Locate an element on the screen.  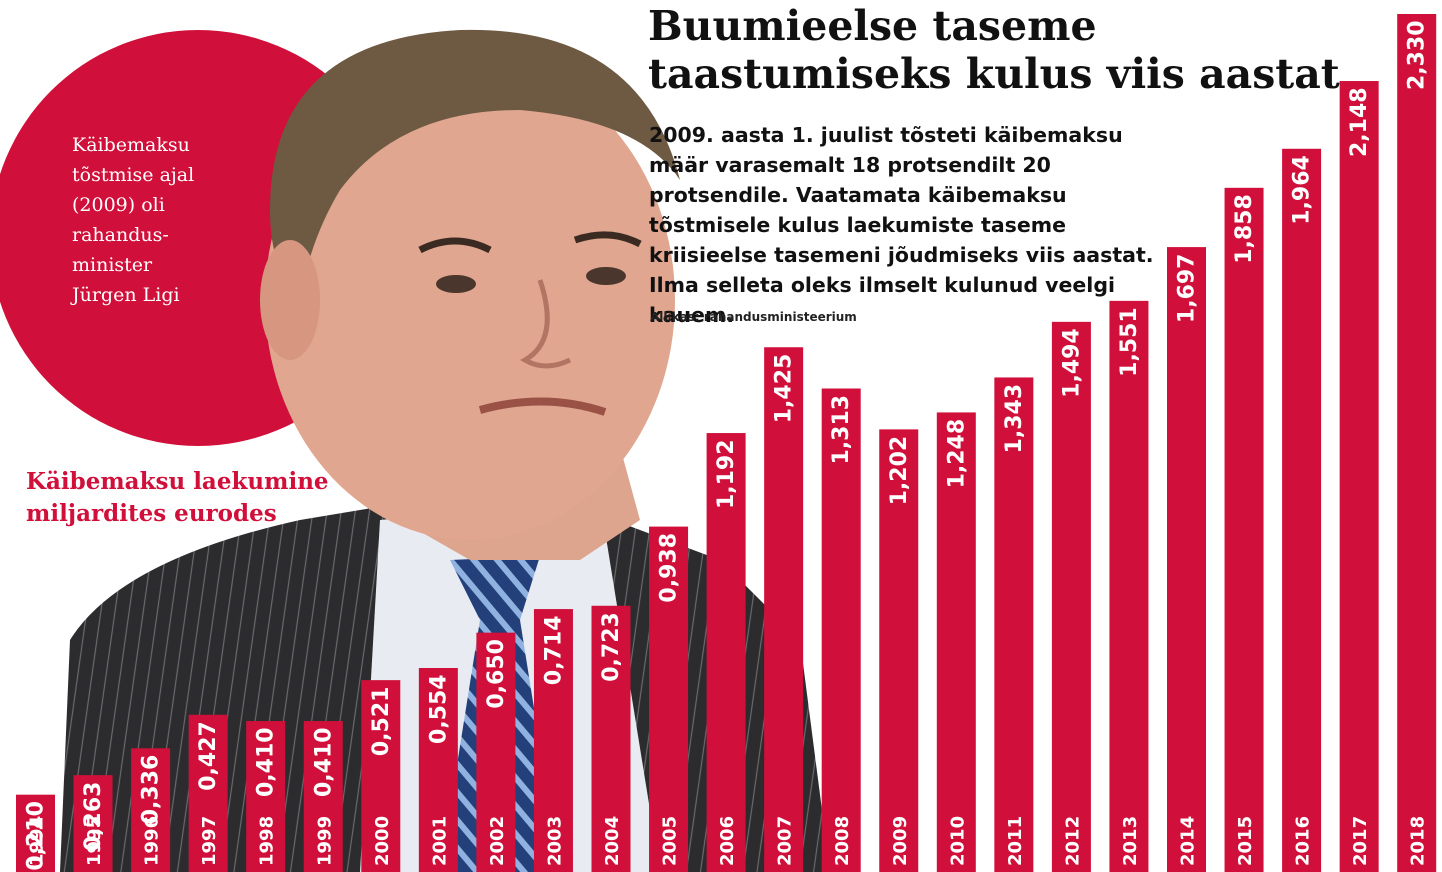
value-label: 0,210 is located at coordinates (36, 836).